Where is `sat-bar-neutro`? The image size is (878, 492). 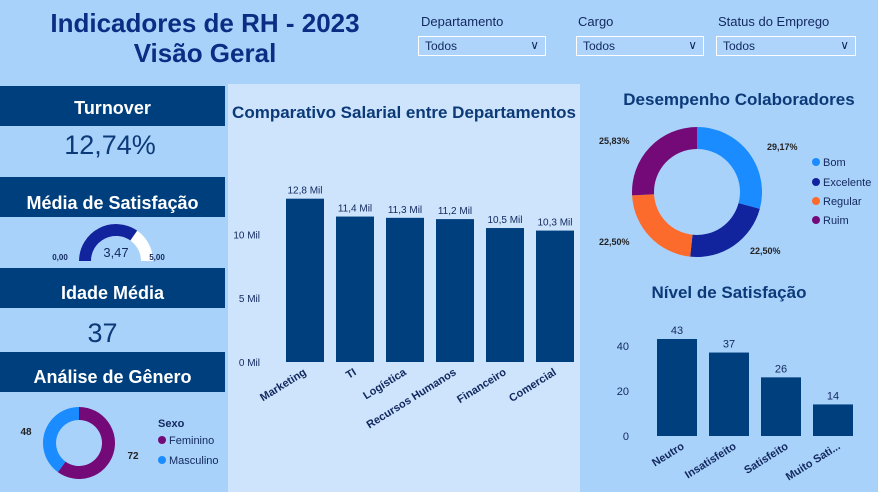
sat-bar-neutro is located at coordinates (677, 387).